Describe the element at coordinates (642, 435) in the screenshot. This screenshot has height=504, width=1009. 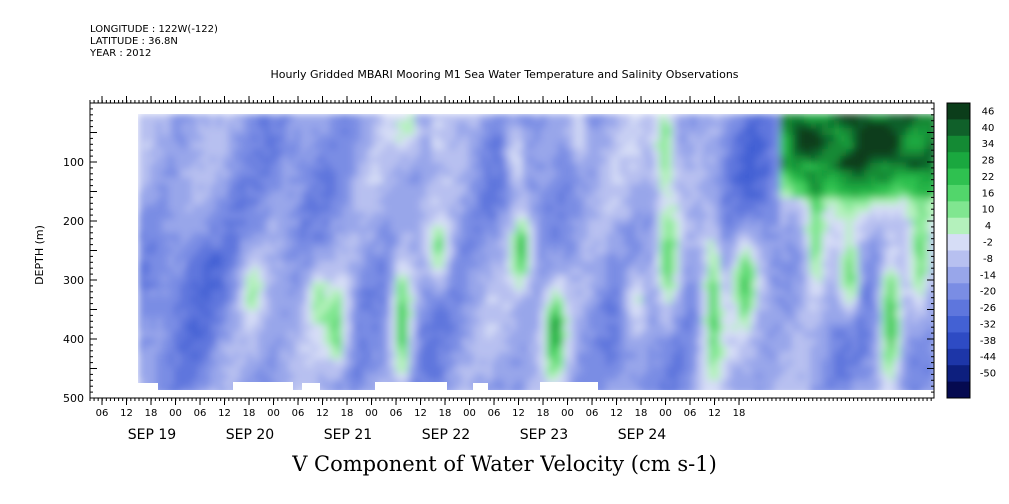
I see `x-day-label: SEP 24` at that location.